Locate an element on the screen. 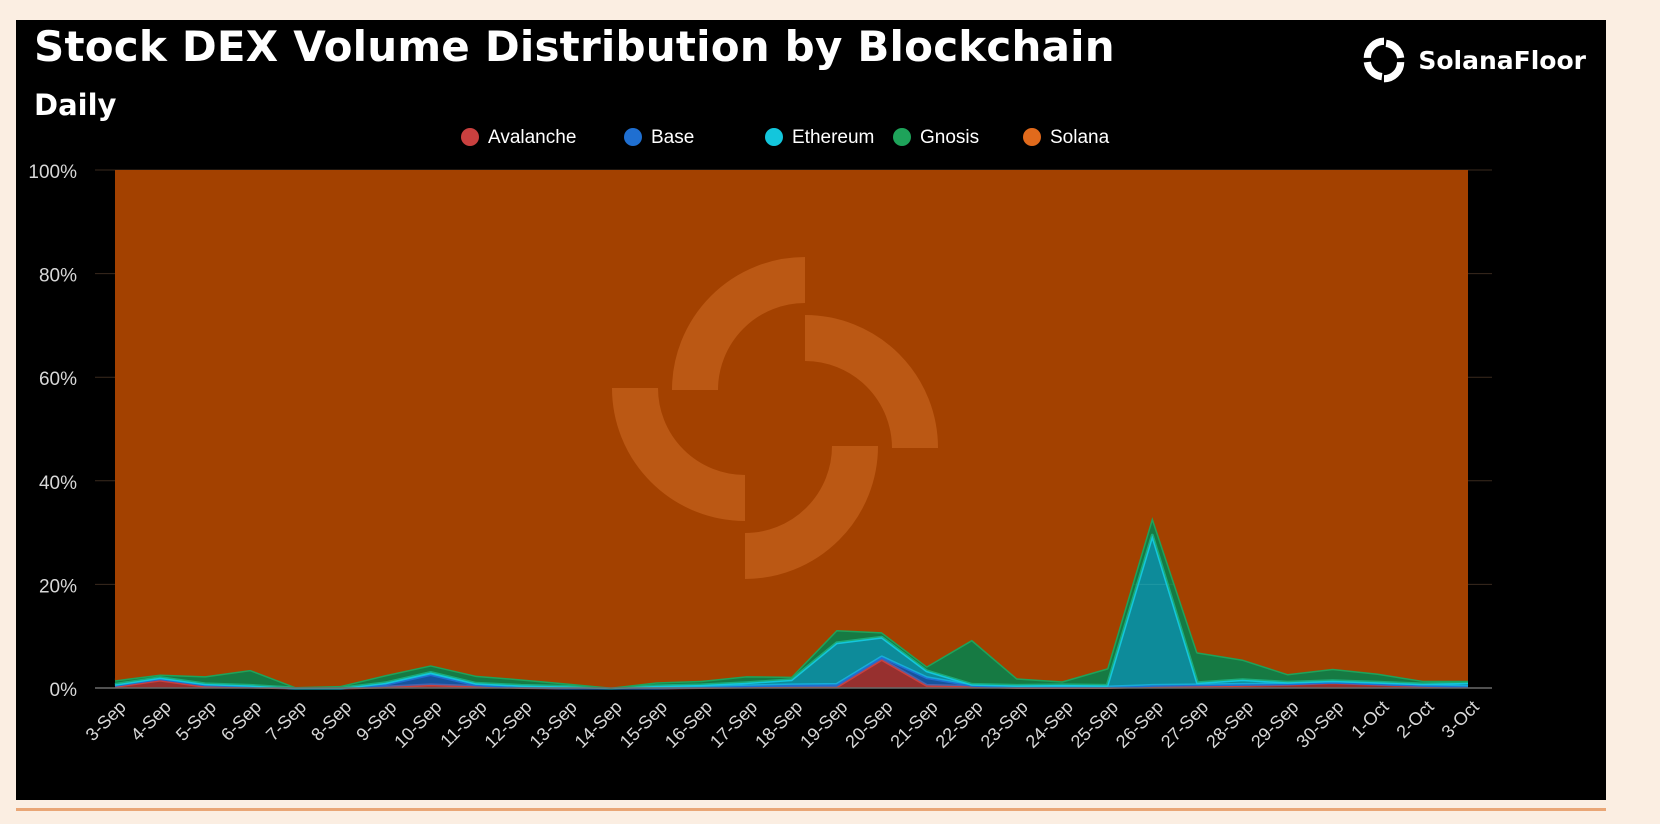 Image resolution: width=1660 pixels, height=824 pixels. legend-label: Solana is located at coordinates (1080, 137).